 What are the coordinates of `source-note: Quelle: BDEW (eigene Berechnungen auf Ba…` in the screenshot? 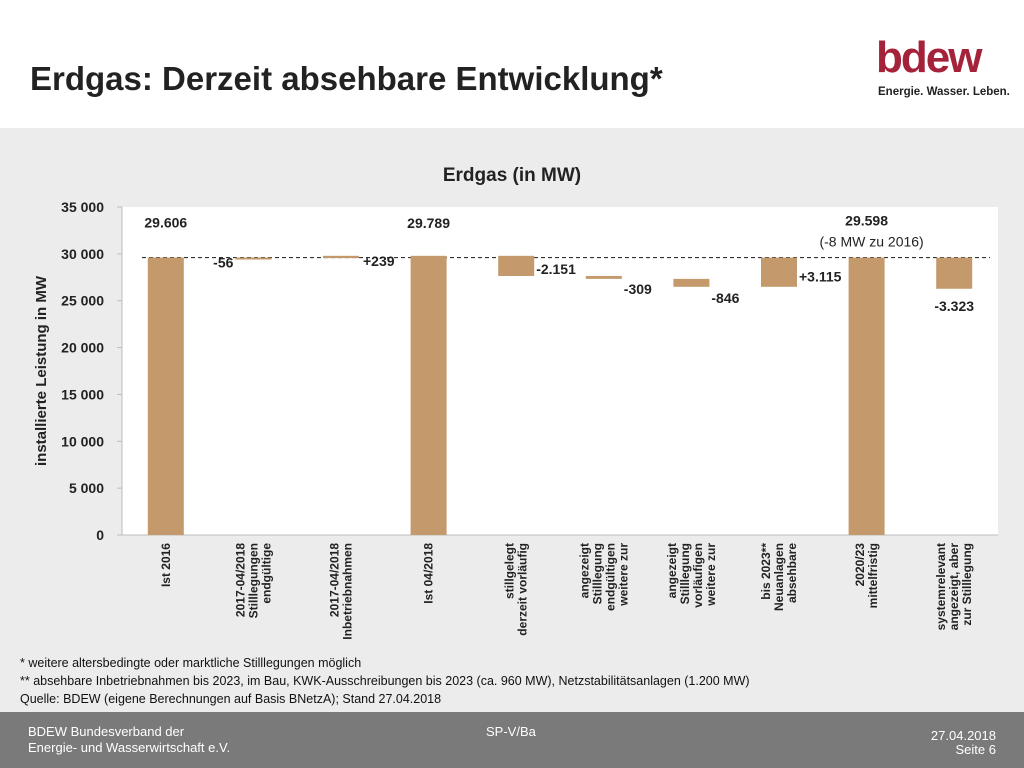 It's located at (231, 699).